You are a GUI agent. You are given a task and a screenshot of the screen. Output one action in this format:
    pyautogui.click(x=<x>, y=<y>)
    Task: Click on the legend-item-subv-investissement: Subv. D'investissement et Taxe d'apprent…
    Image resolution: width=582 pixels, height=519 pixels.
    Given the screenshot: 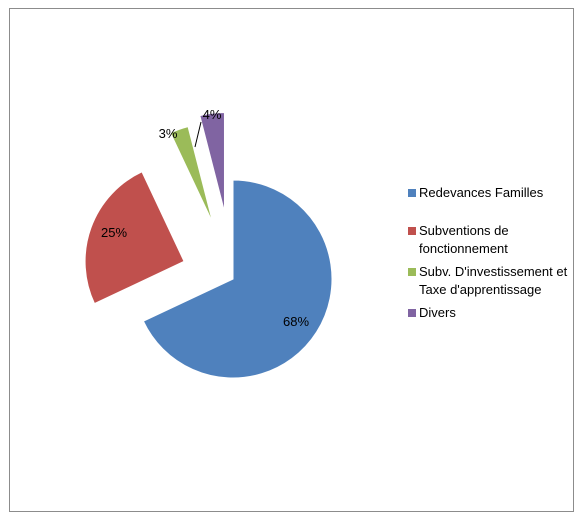 What is the action you would take?
    pyautogui.click(x=495, y=281)
    